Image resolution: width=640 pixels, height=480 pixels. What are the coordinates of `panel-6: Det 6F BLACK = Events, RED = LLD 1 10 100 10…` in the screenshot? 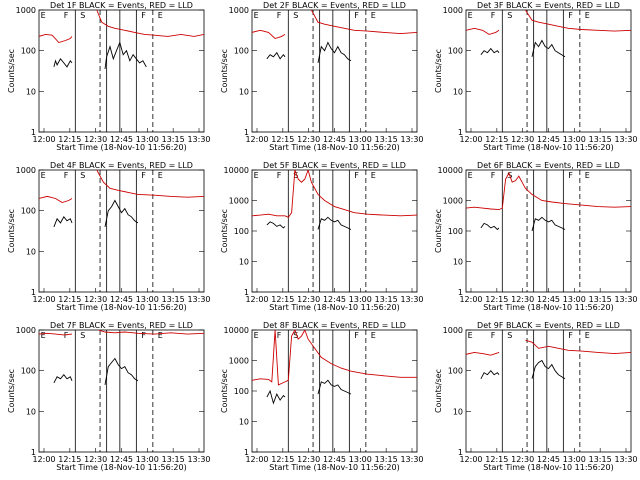 It's located at (536, 236).